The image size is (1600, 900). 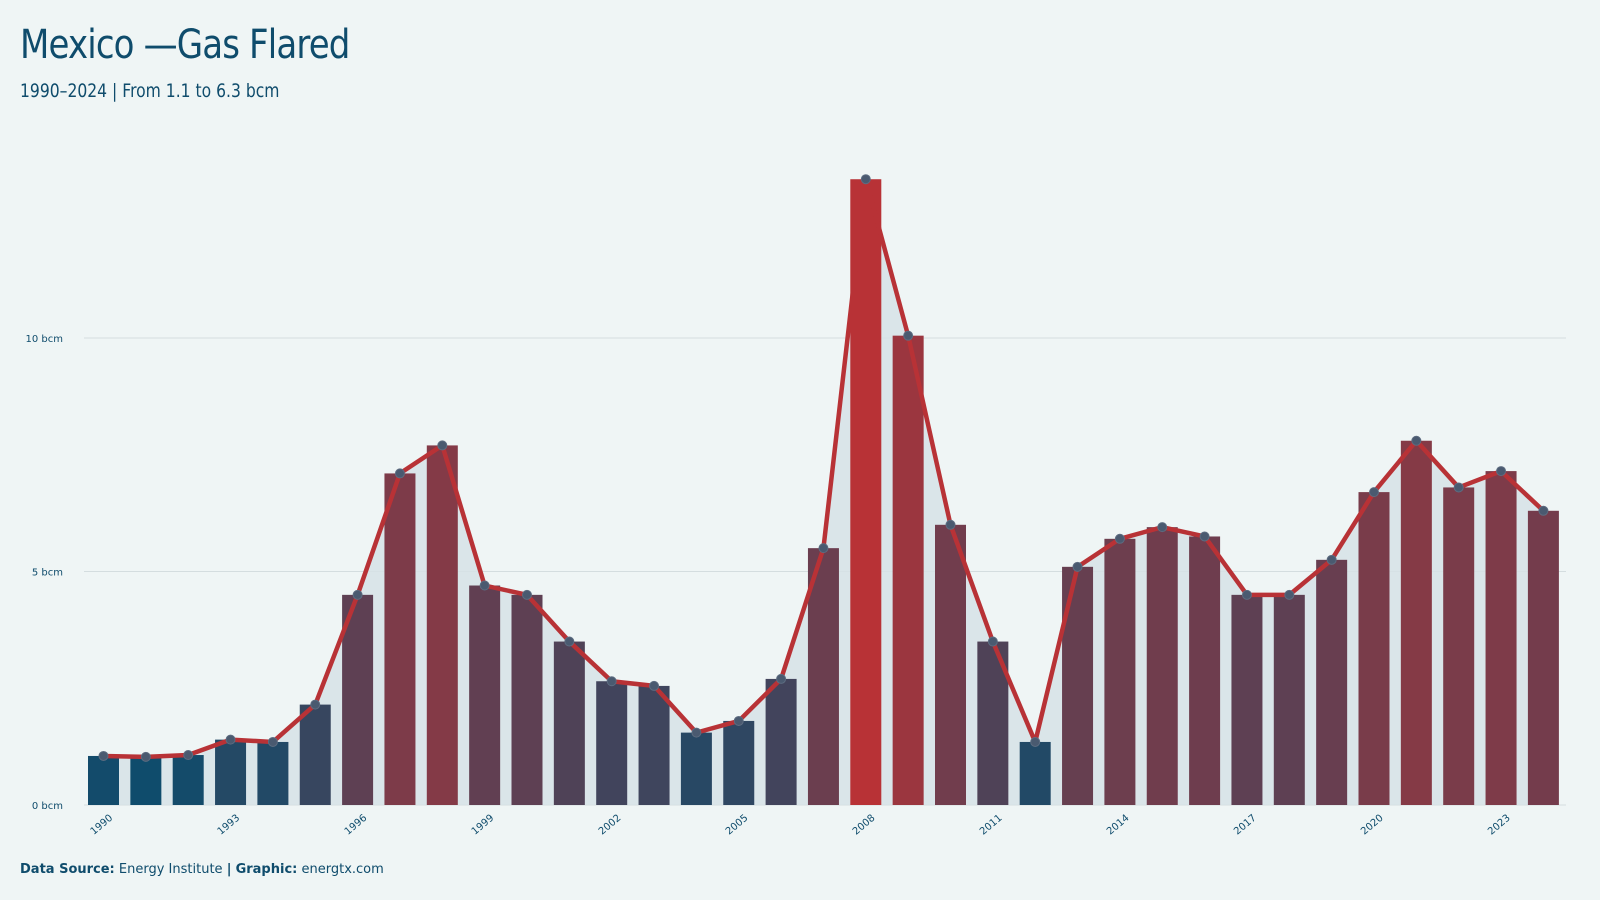 I want to click on bar-2020, so click(x=1374, y=648).